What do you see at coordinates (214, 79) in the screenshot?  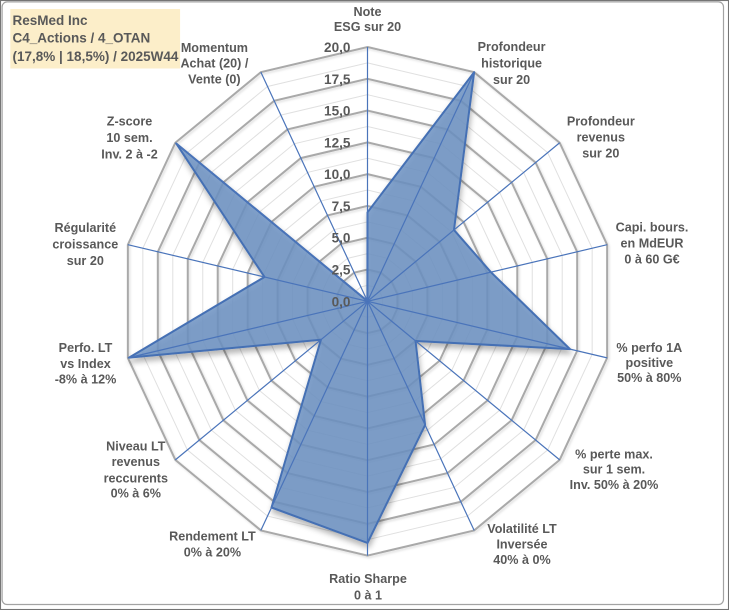 I see `svg-text: Vente (0)` at bounding box center [214, 79].